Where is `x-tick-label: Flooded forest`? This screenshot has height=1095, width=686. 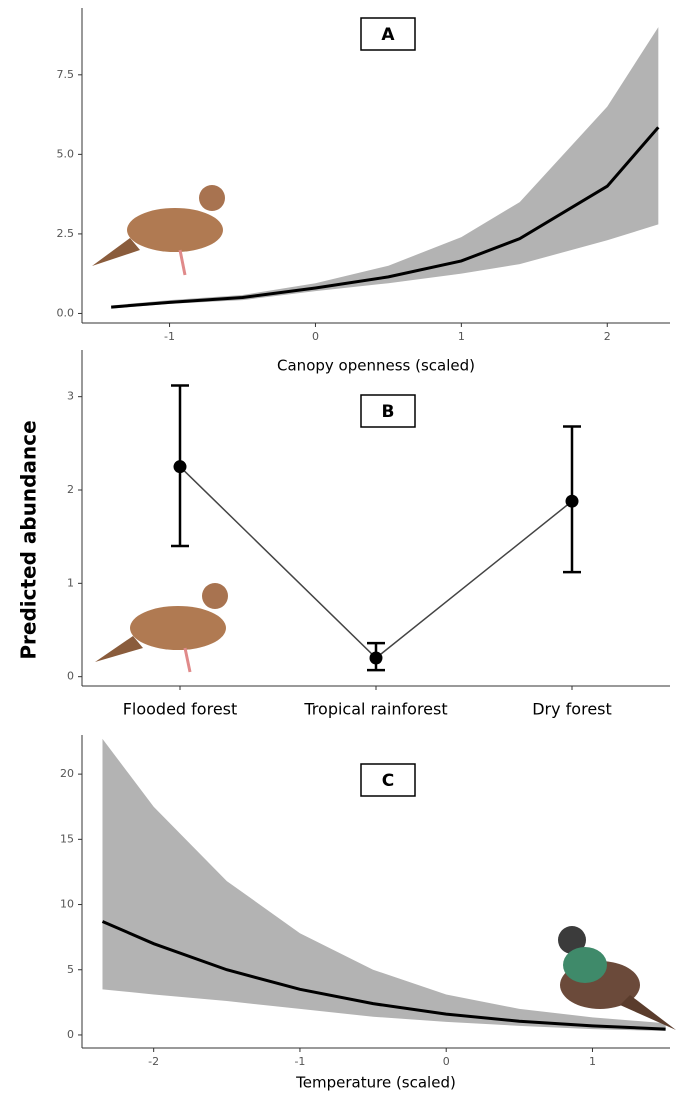 x-tick-label: Flooded forest is located at coordinates (180, 709).